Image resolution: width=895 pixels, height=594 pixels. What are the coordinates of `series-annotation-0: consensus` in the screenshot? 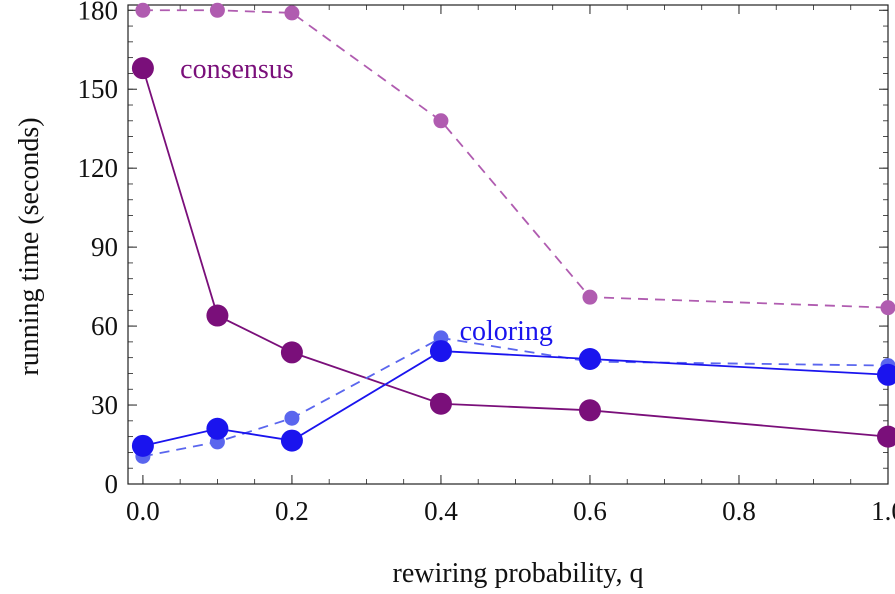 It's located at (237, 69).